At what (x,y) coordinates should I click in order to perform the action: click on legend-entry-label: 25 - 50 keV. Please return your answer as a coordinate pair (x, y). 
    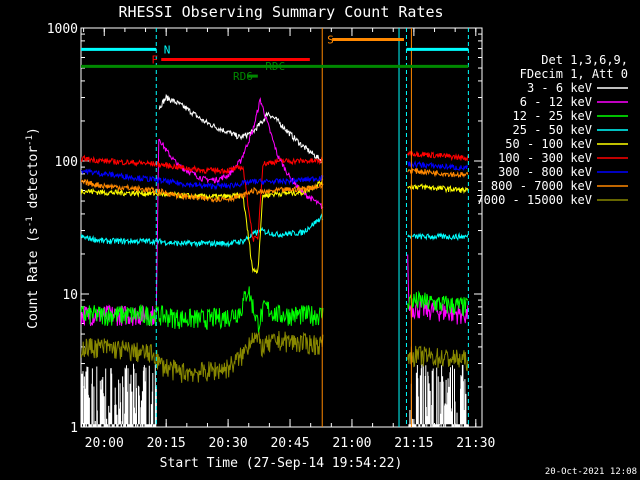
    Looking at the image, I should click on (552, 130).